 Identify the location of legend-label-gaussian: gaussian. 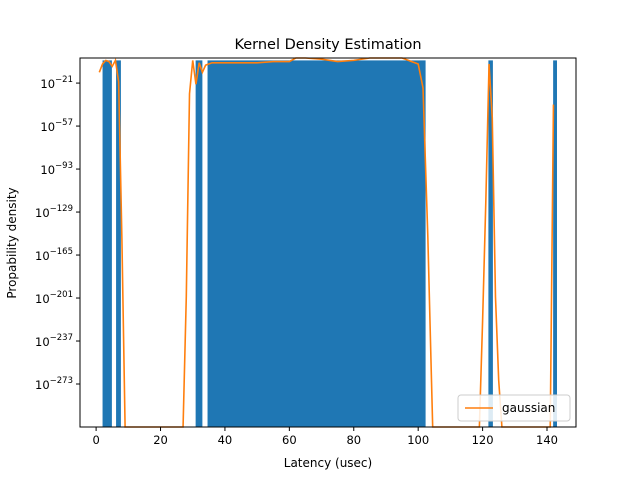
(528, 408).